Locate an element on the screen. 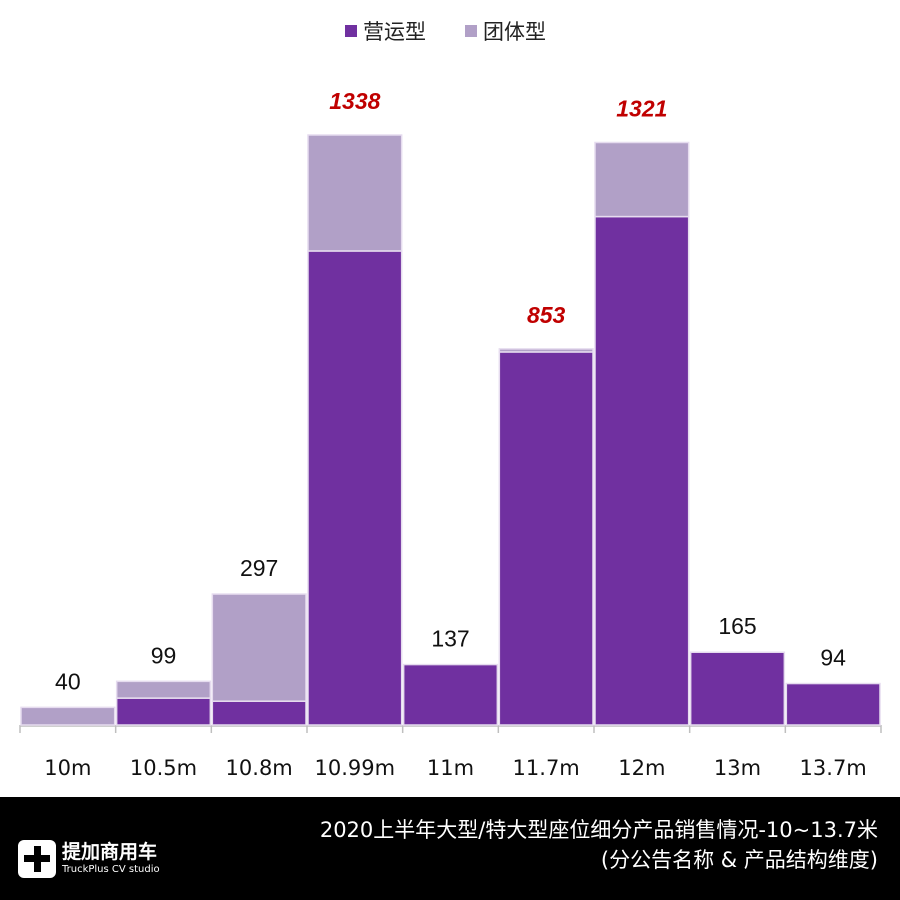 This screenshot has width=900, height=900. data-label: 297 is located at coordinates (259, 568).